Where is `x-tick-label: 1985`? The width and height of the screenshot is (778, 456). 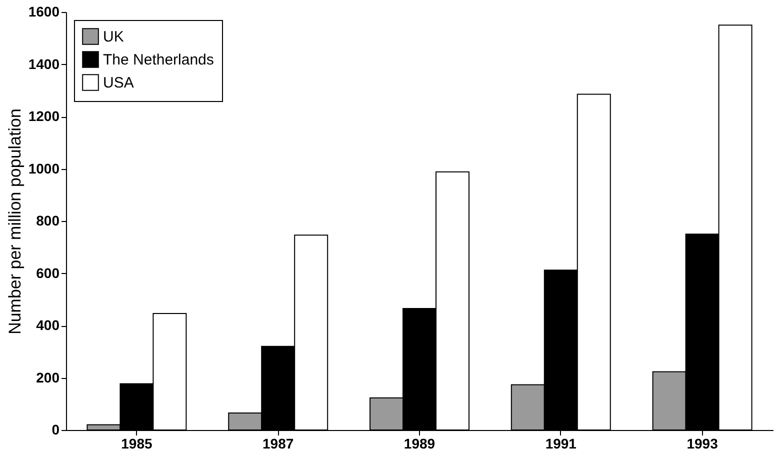
x-tick-label: 1985 is located at coordinates (136, 444).